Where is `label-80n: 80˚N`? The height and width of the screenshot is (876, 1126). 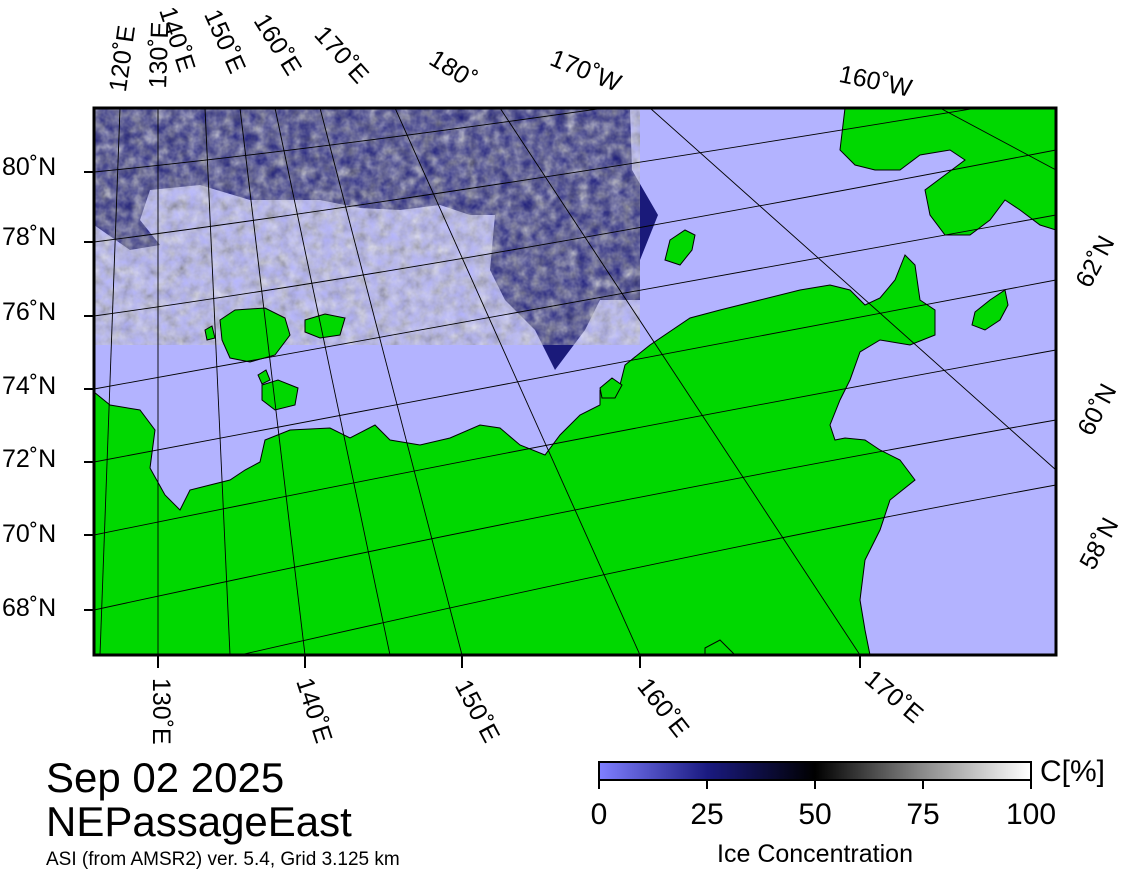
label-80n: 80˚N is located at coordinates (29, 167).